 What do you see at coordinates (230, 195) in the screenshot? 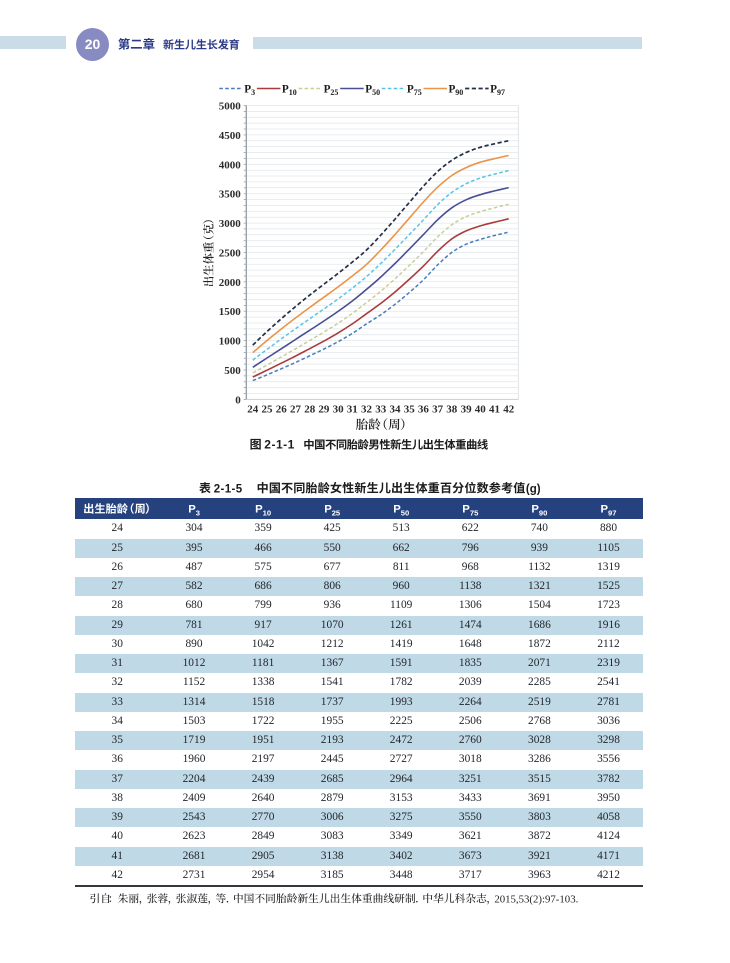
I see `svg-text: 3500` at bounding box center [230, 195].